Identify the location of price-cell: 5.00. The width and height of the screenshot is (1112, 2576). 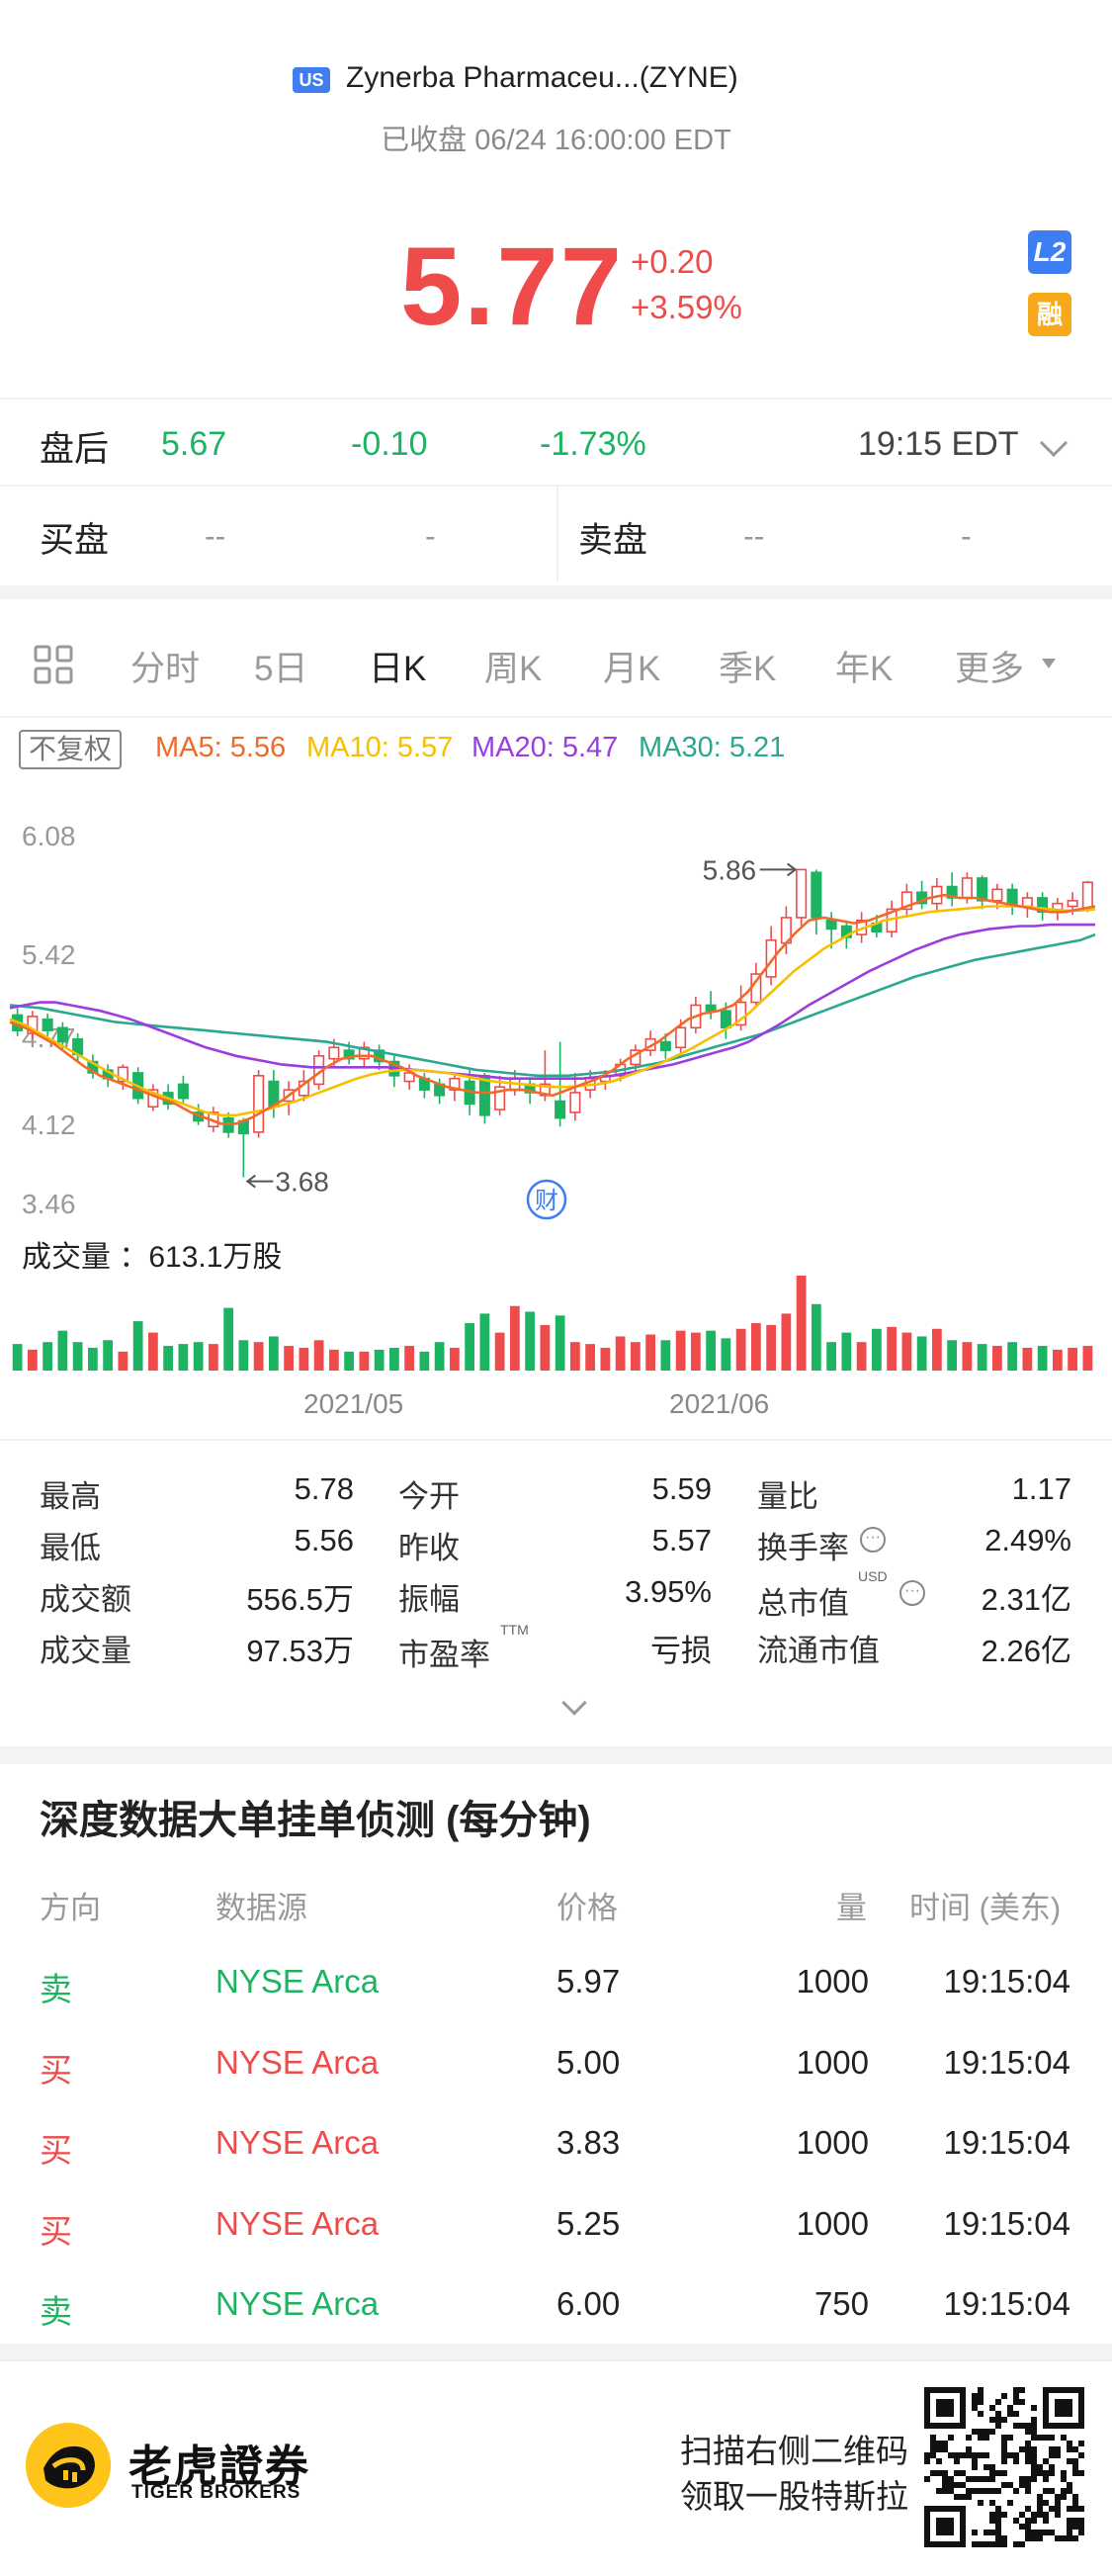
(589, 2062).